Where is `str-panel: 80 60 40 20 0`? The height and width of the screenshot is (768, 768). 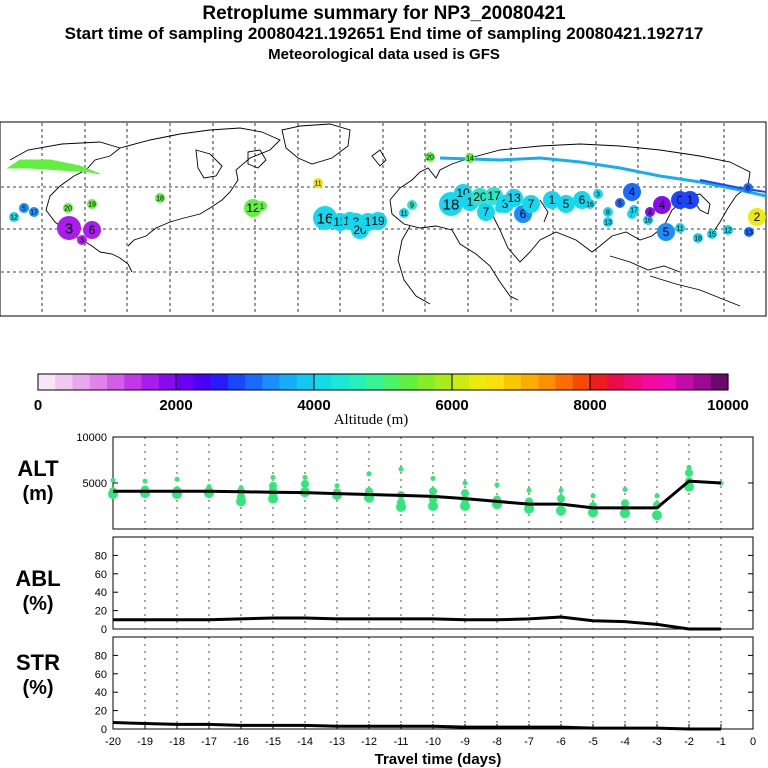 str-panel: 80 60 40 20 0 is located at coordinates (424, 686).